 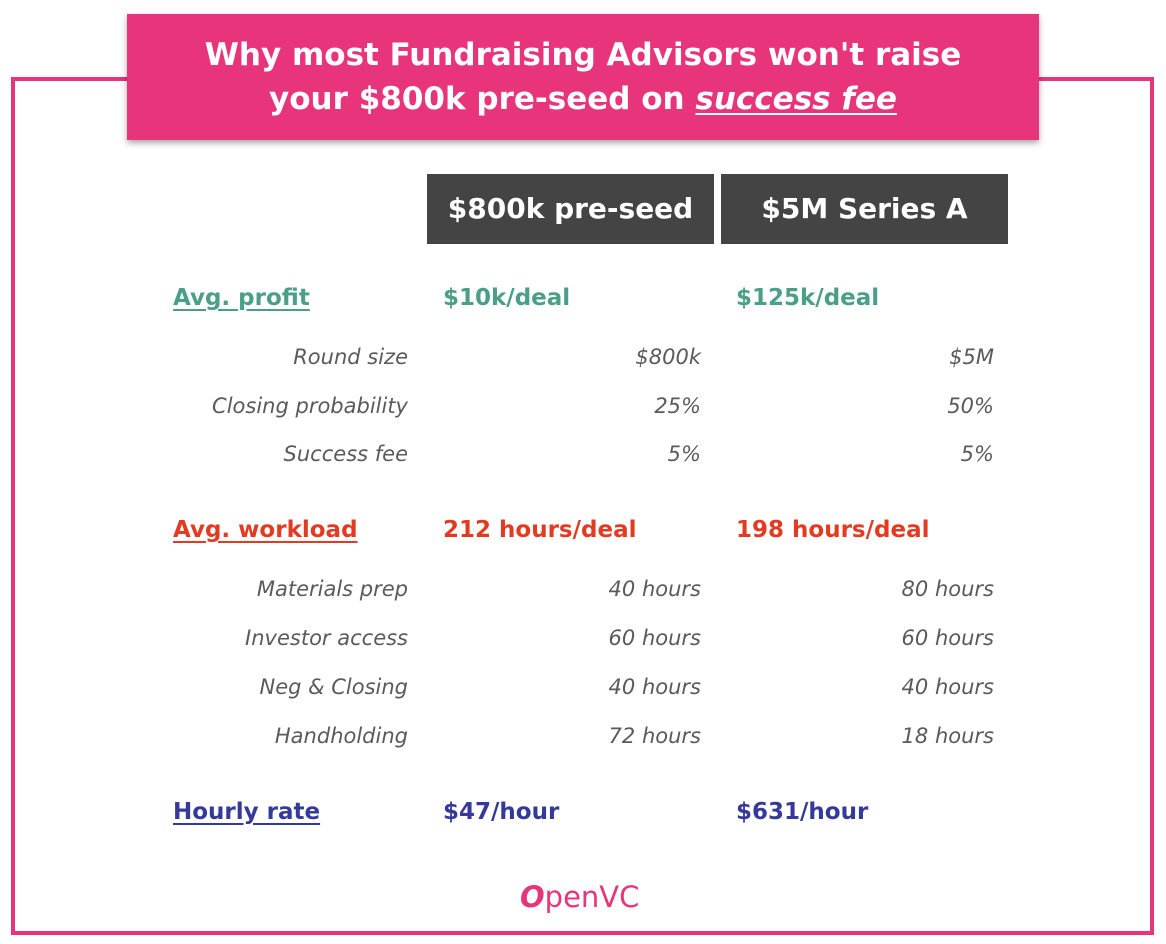 What do you see at coordinates (265, 530) in the screenshot?
I see `section-label-workload: Avg. workload` at bounding box center [265, 530].